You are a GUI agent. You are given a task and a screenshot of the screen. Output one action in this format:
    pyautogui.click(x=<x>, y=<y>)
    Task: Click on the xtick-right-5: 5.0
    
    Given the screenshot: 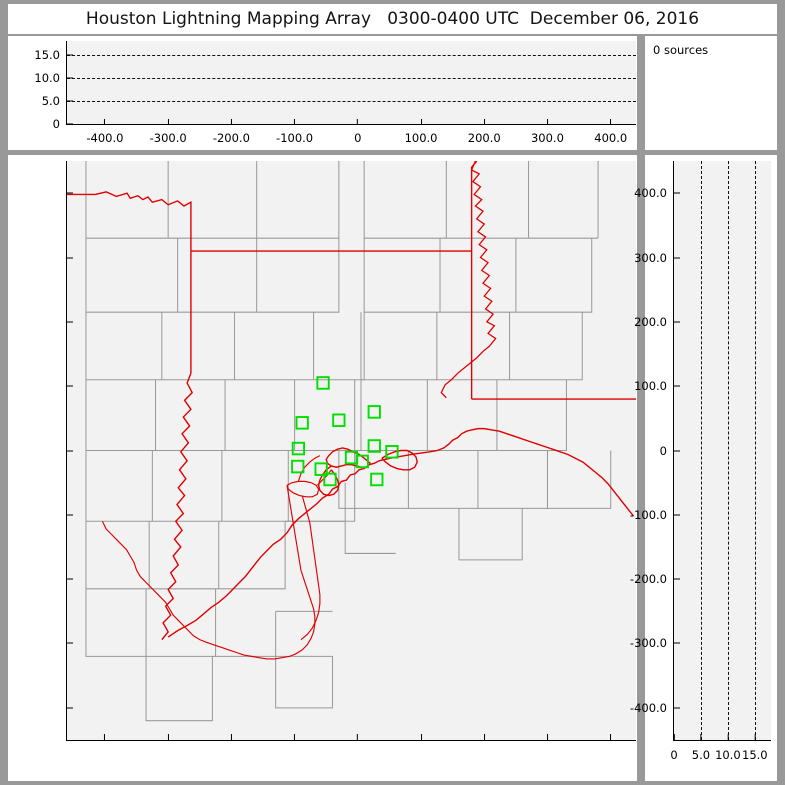 What is the action you would take?
    pyautogui.click(x=701, y=751)
    